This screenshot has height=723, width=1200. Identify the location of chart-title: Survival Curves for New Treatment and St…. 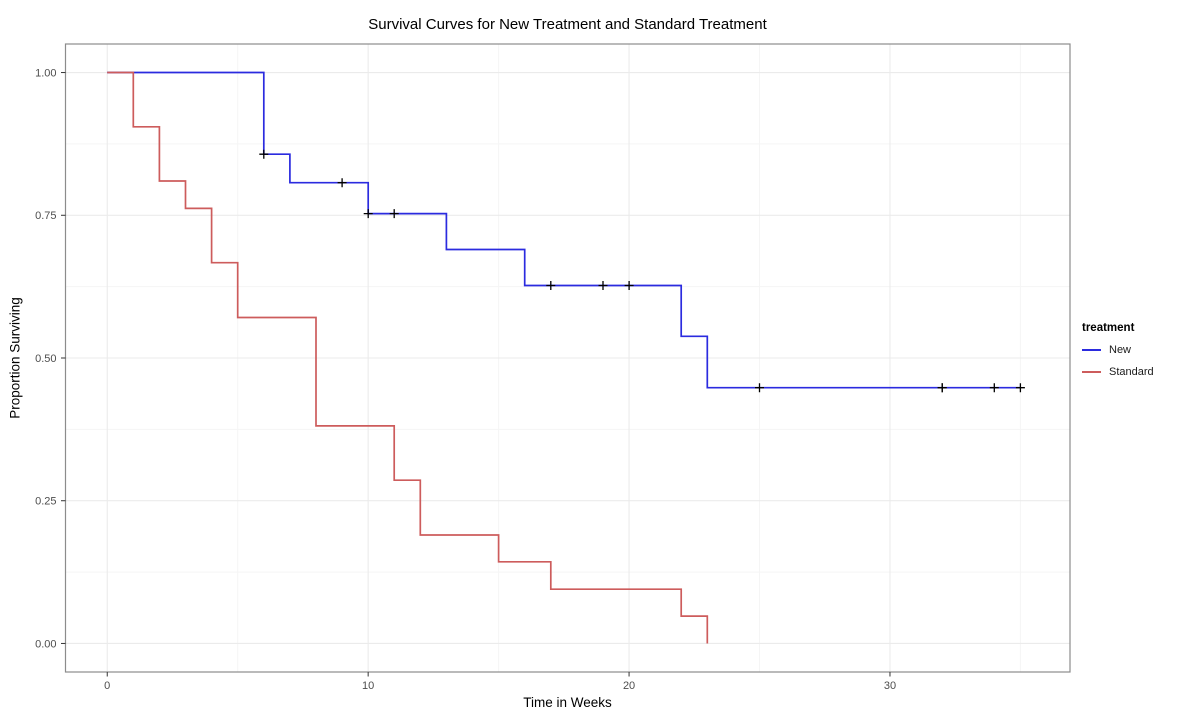
(567, 24).